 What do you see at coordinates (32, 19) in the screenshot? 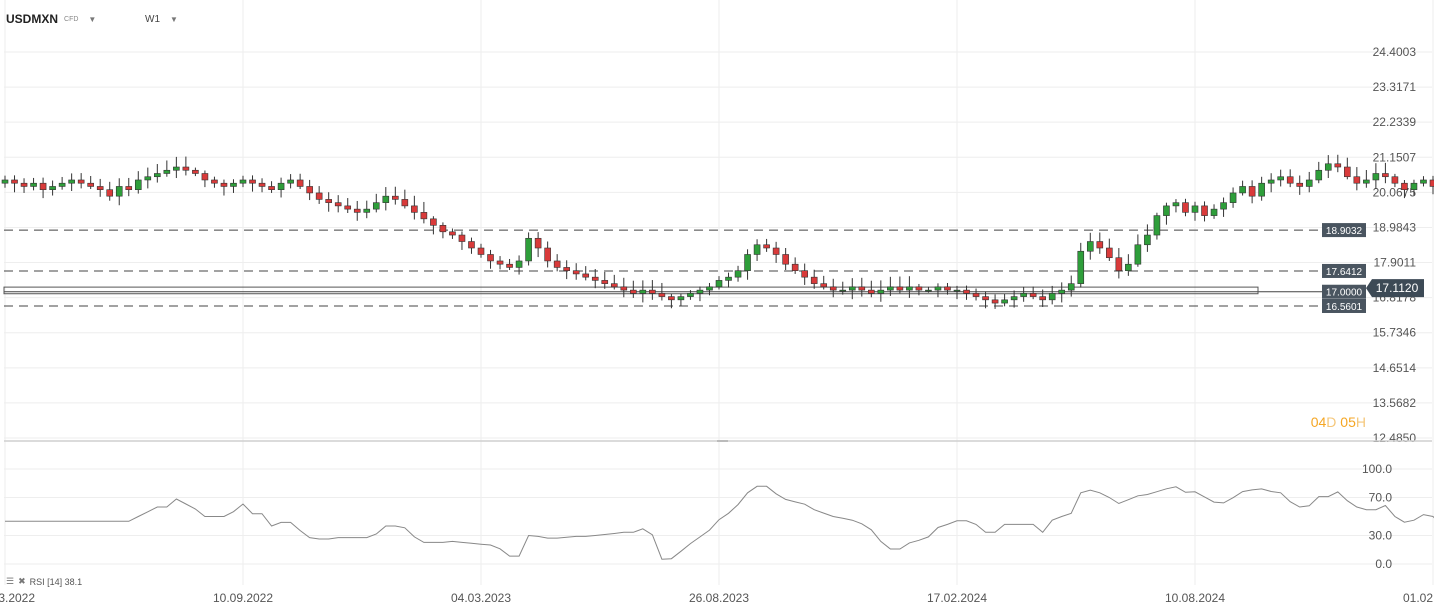
I see `symbol-name: USDMXN` at bounding box center [32, 19].